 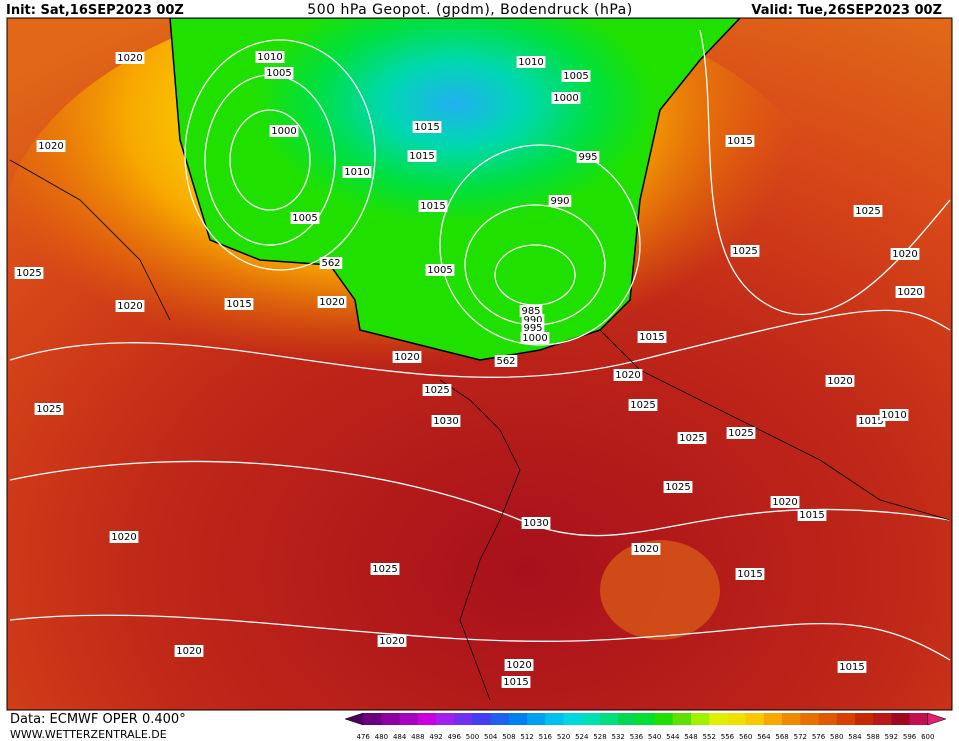 I want to click on warm-spot, so click(x=660, y=590).